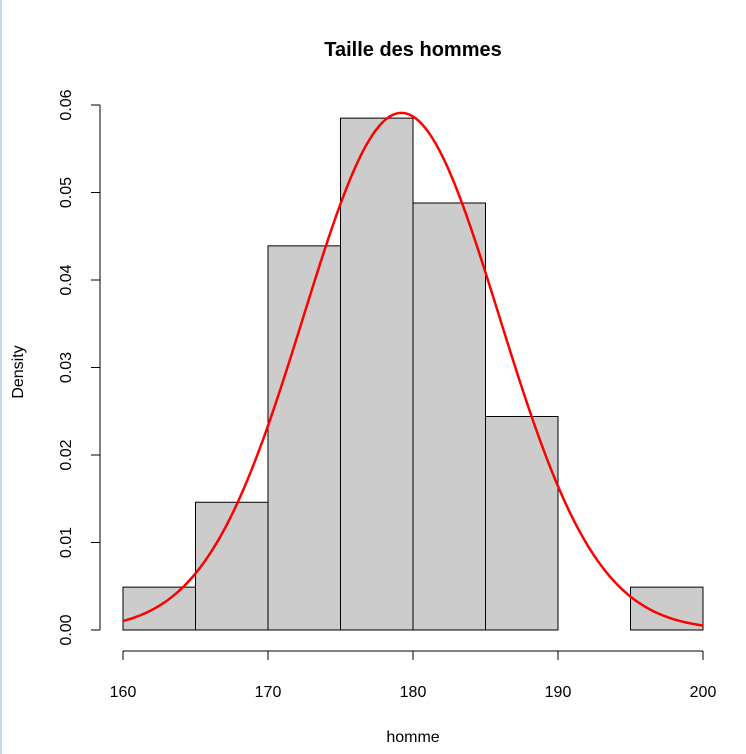  I want to click on x-axis: 160 170 180 190 200, so click(413, 675).